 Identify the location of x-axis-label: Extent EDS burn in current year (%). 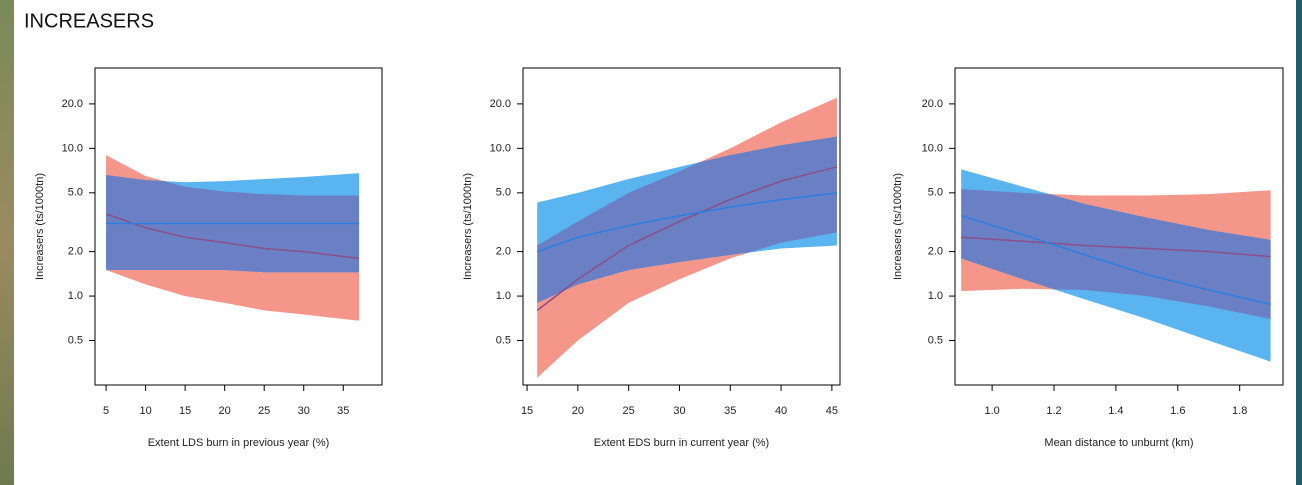
(681, 443).